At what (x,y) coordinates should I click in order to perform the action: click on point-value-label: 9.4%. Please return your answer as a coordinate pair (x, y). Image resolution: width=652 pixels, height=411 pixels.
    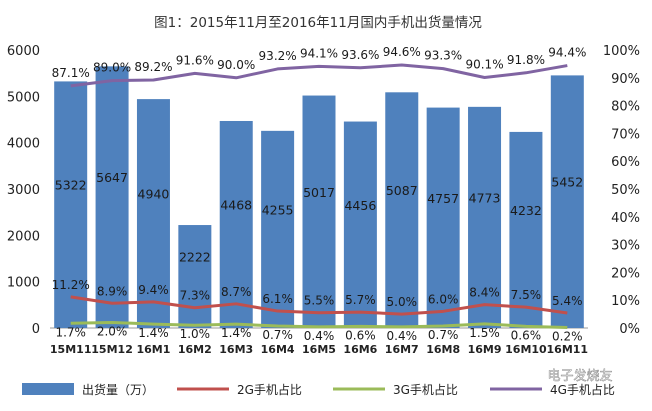
    Looking at the image, I should click on (153, 290).